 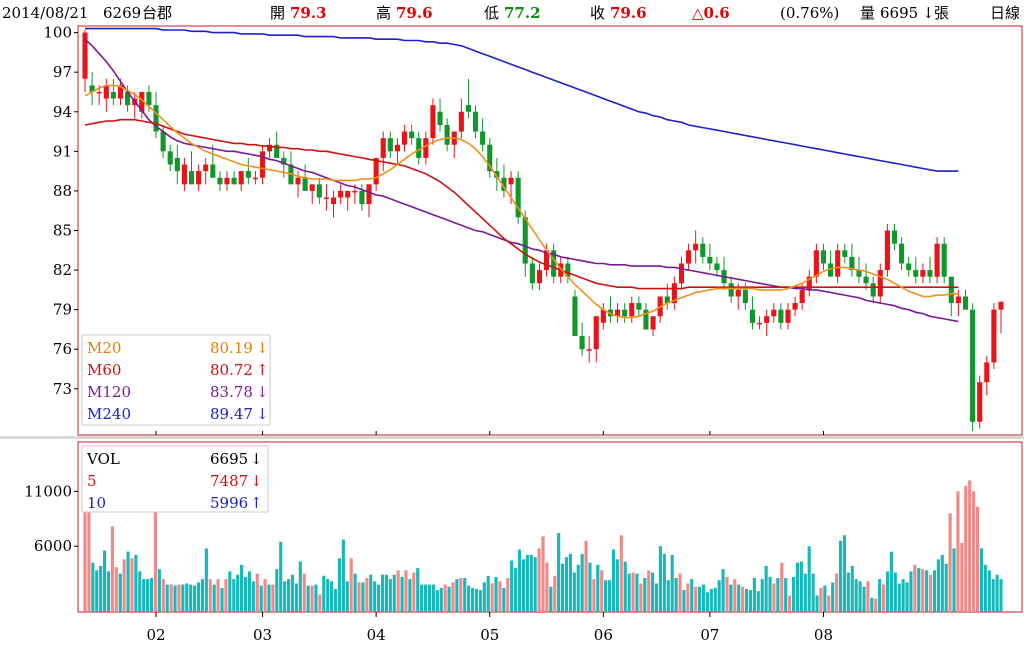 I want to click on volume-label: 量, so click(x=868, y=13).